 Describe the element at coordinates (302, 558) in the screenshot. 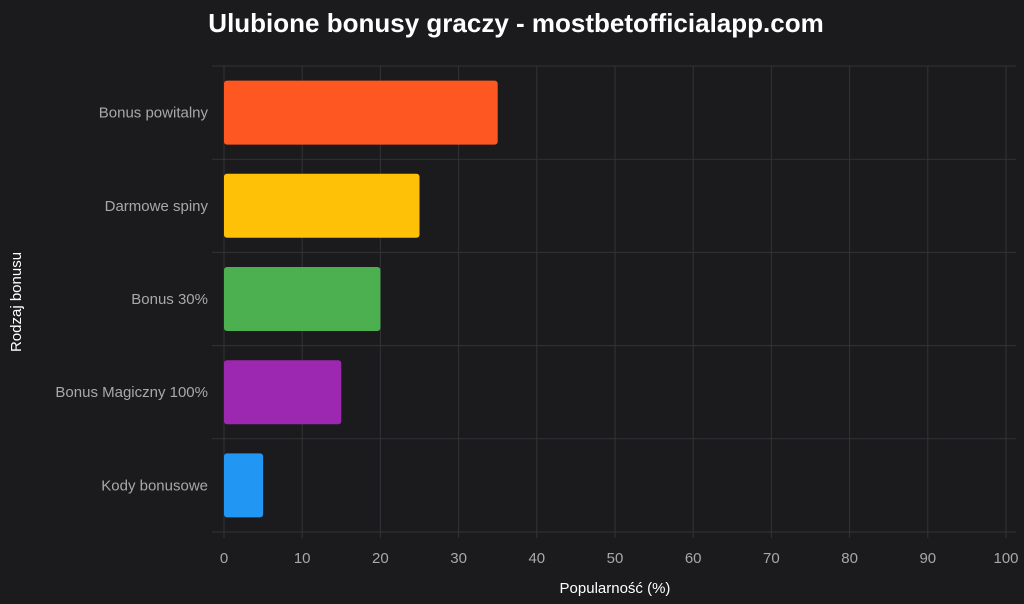

I see `x-tick-label: 10` at that location.